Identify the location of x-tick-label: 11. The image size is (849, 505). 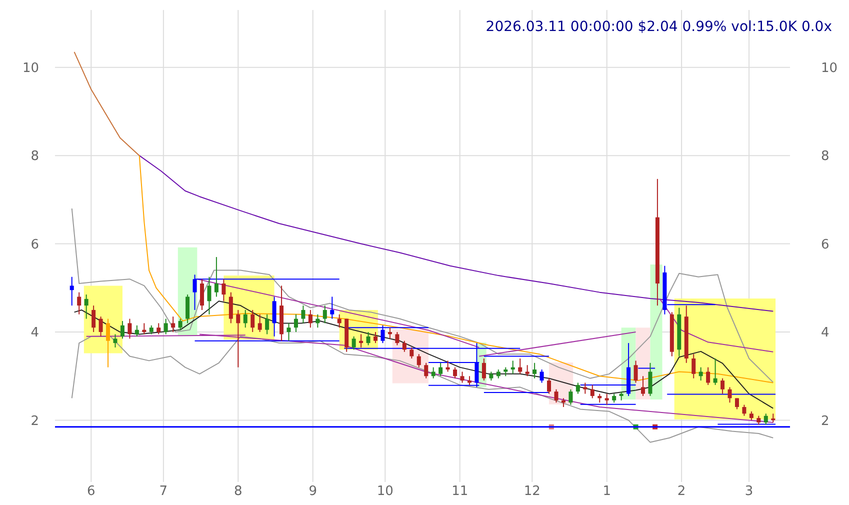
(460, 491).